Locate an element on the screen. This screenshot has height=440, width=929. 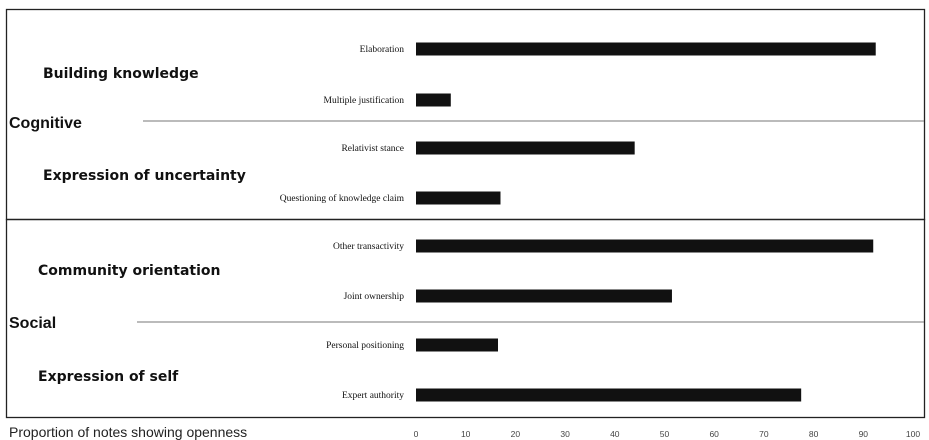
category-label-expert-authority: Expert authority is located at coordinates (373, 396).